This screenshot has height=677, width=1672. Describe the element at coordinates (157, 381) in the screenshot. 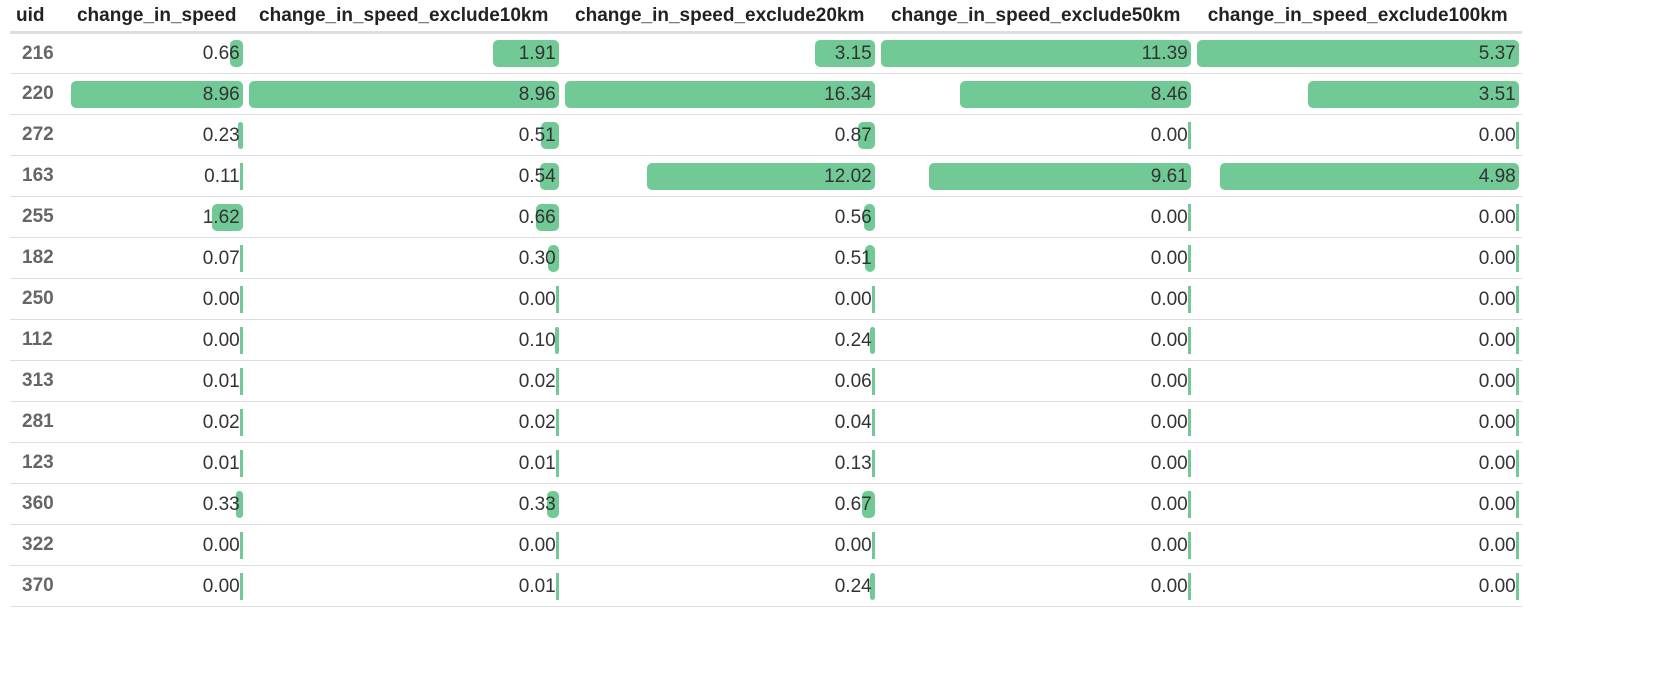

I see `table-cell: 0.01` at that location.